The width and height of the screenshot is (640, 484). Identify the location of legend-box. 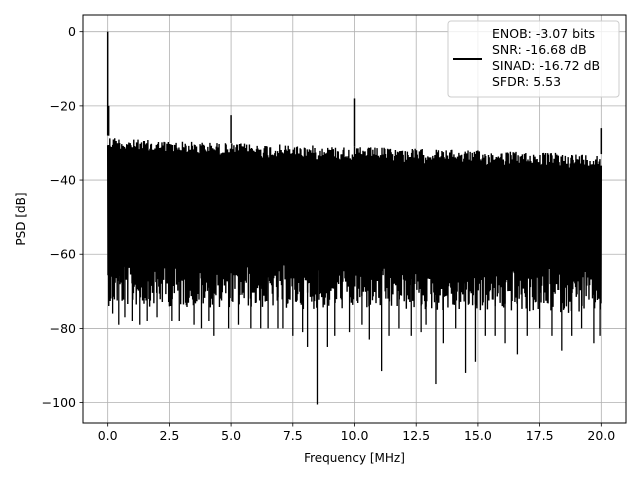
(533, 59).